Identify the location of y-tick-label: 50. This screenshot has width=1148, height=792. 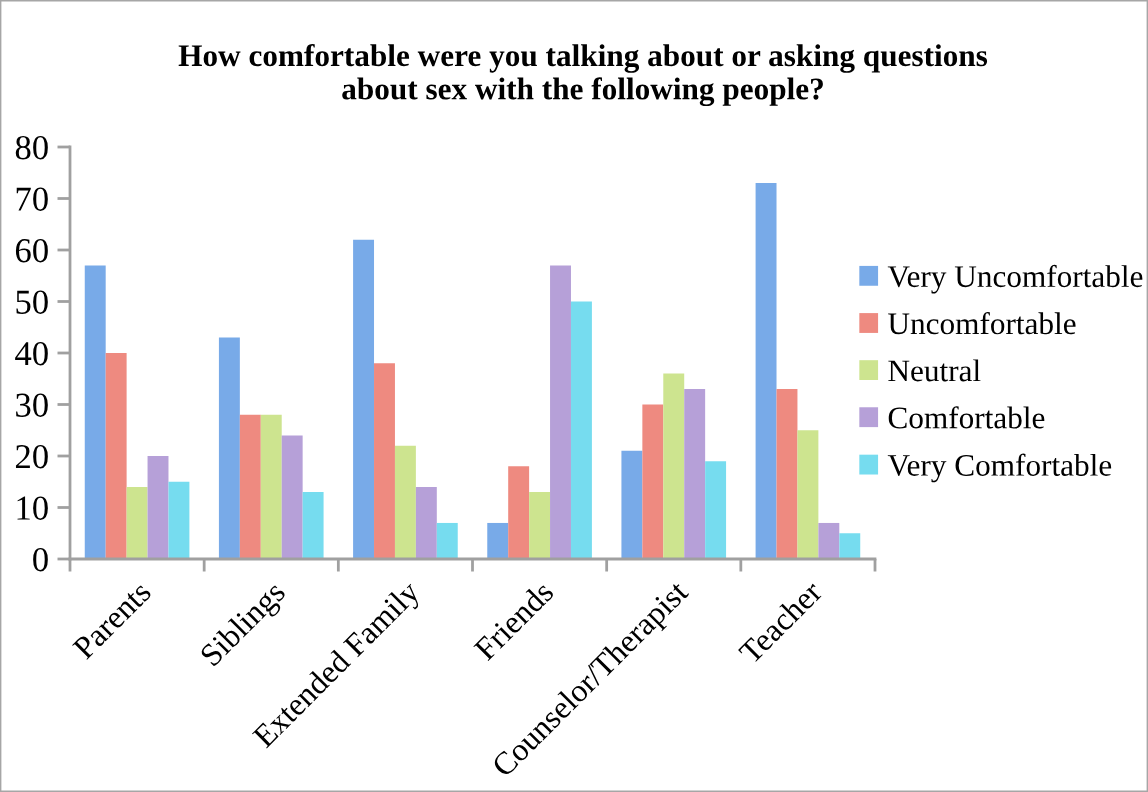
(32, 302).